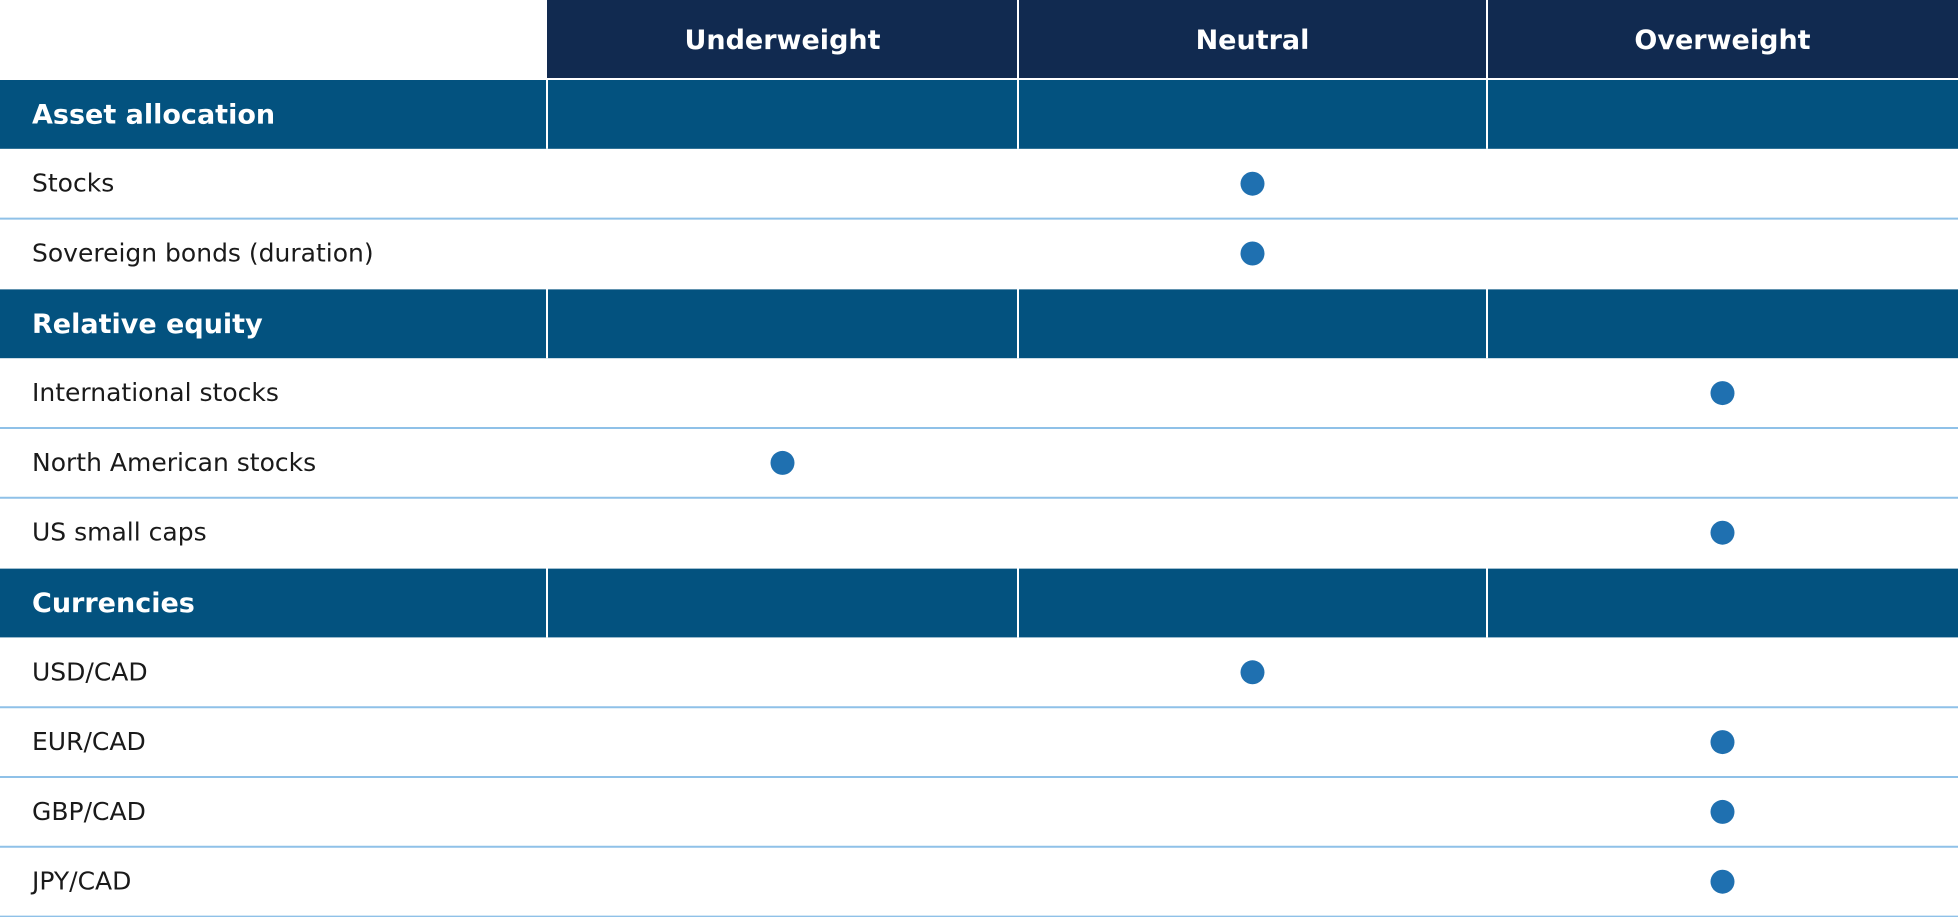  What do you see at coordinates (90, 671) in the screenshot?
I see `row-label: USD/CAD` at bounding box center [90, 671].